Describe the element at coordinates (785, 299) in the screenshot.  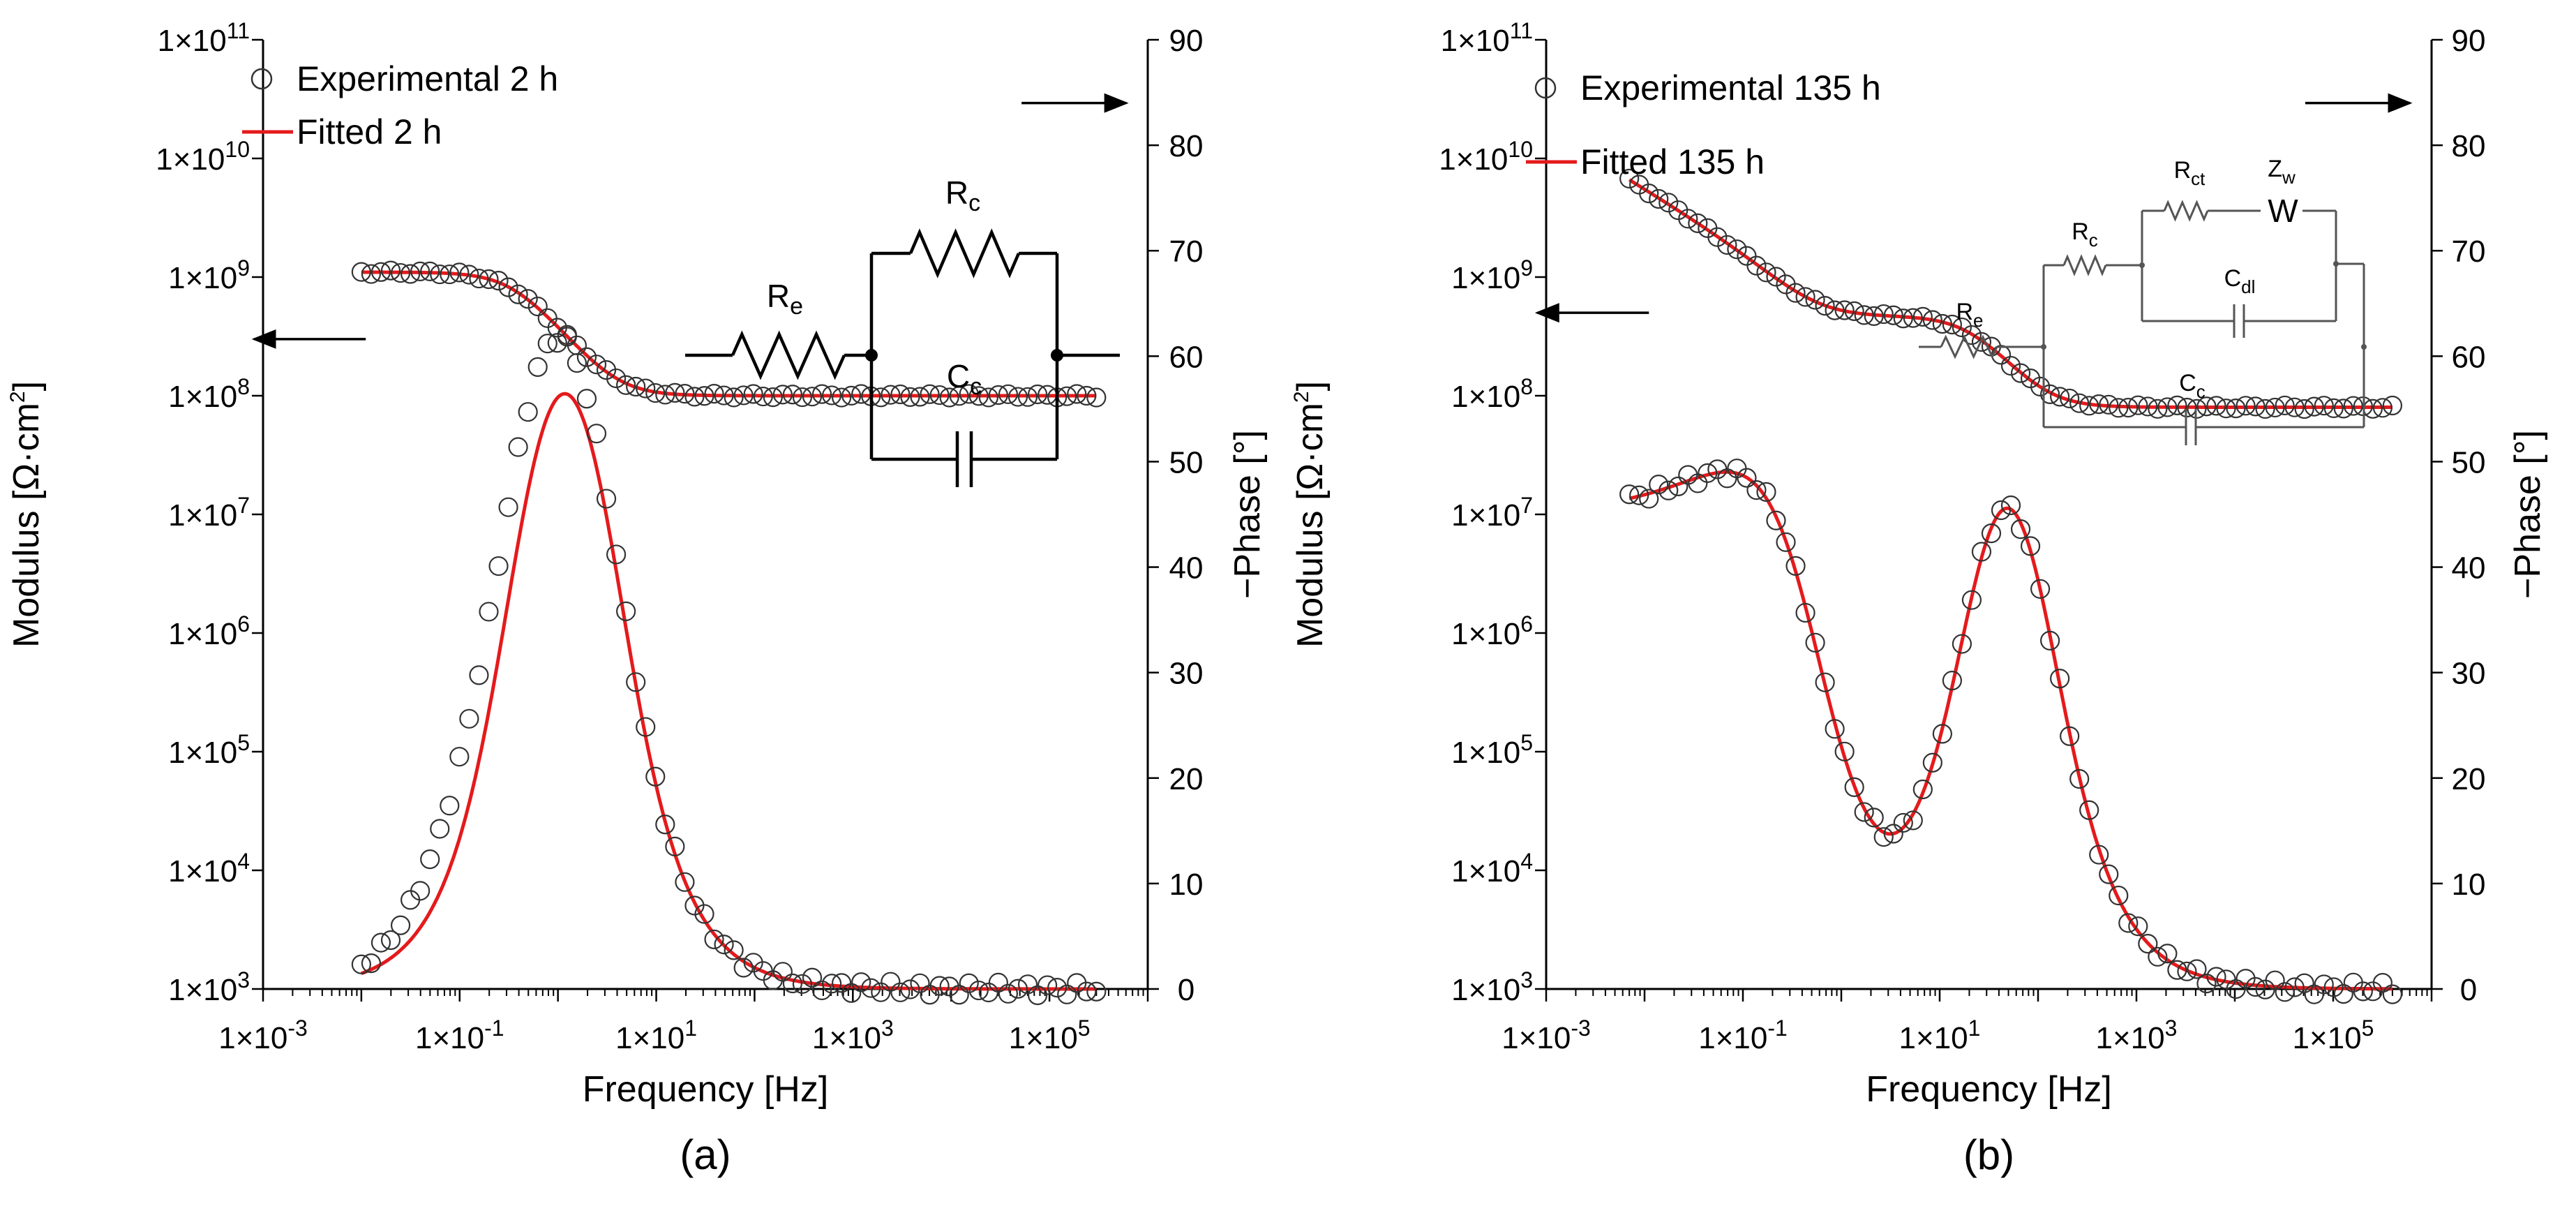
I see `circuit-label: Re` at that location.